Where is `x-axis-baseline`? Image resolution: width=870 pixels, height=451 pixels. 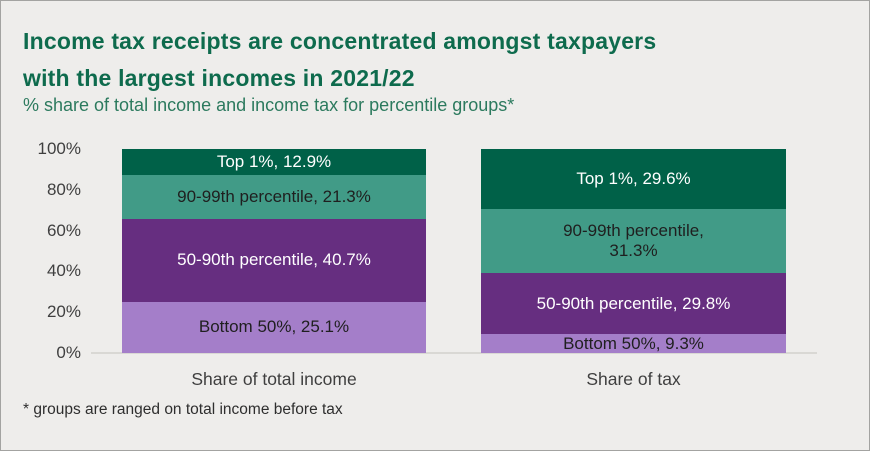 x-axis-baseline is located at coordinates (454, 353).